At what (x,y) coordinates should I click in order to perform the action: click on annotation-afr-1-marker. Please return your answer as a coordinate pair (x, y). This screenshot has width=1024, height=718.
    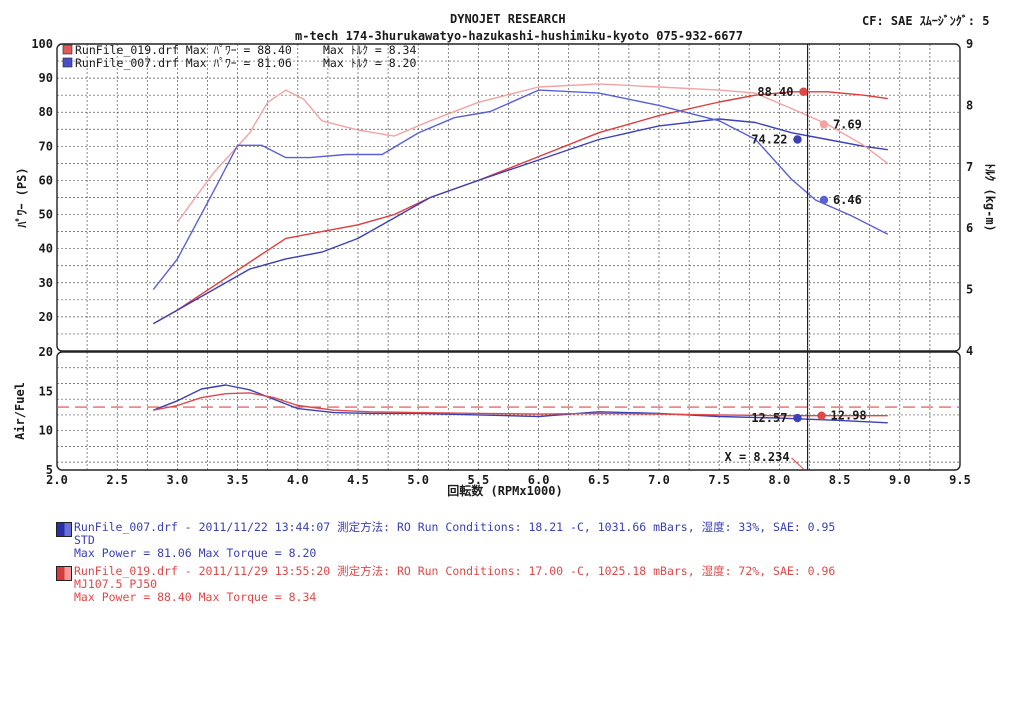
    Looking at the image, I should click on (821, 415).